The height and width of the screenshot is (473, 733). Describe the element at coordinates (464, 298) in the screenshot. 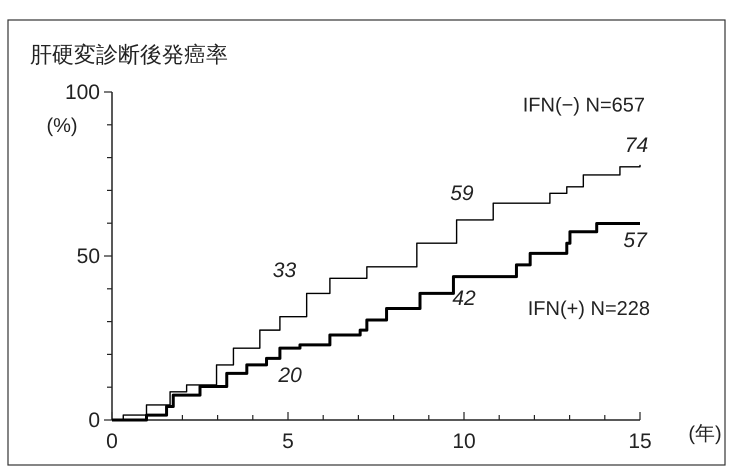

I see `annotation: 42` at that location.